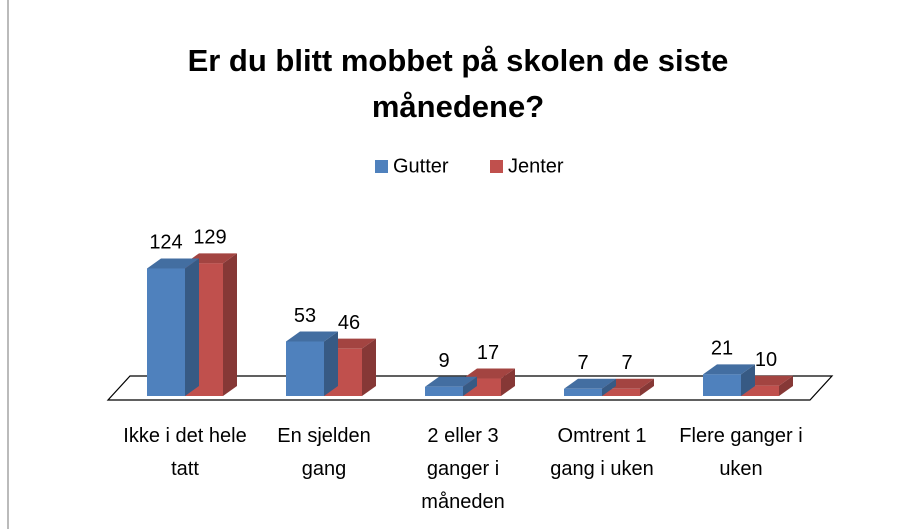 The image size is (917, 529). I want to click on x-tick-label: En sjelden gang, so click(324, 452).